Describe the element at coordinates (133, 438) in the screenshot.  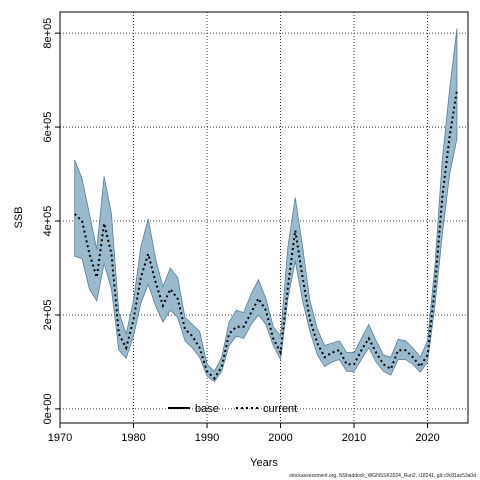
I see `x-tick-label: 1980` at that location.